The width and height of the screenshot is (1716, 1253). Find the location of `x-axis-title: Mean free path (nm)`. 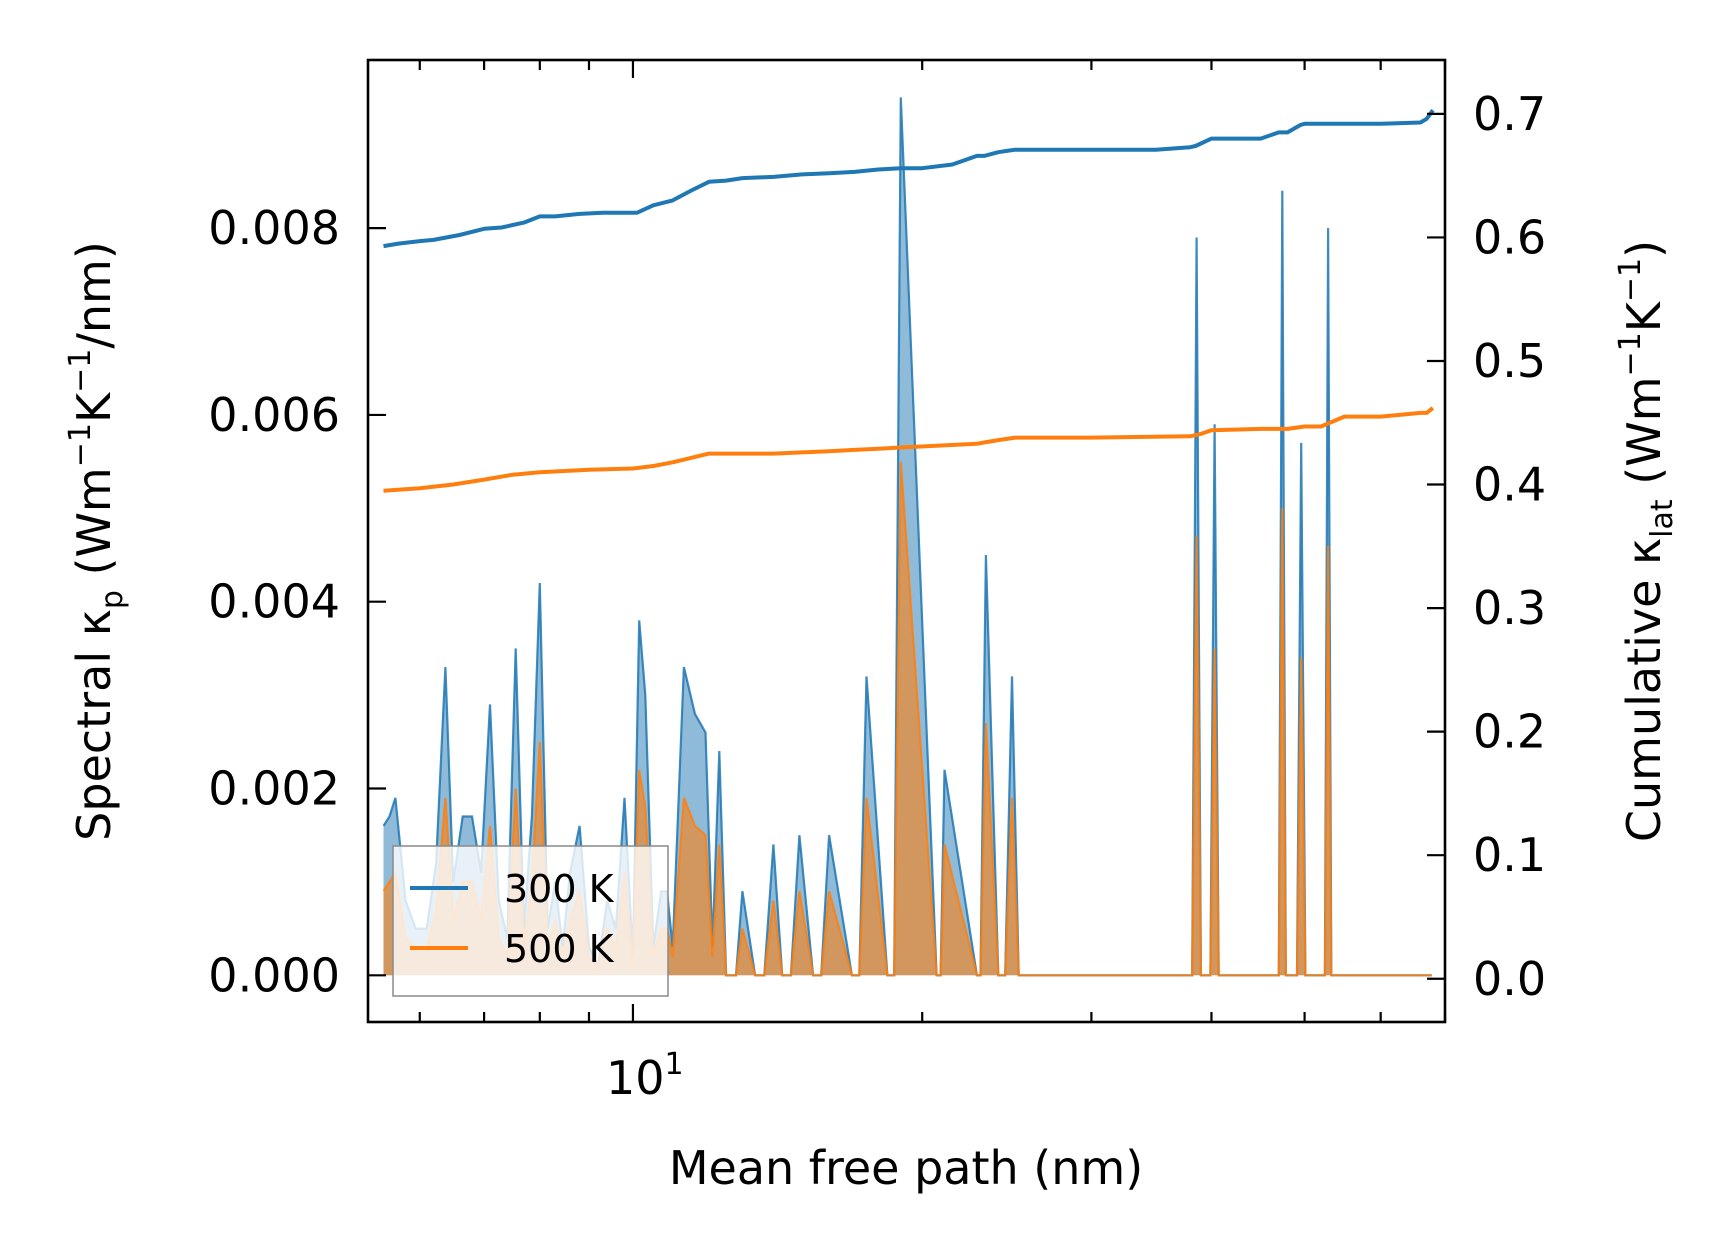

x-axis-title: Mean free path (nm) is located at coordinates (906, 1168).